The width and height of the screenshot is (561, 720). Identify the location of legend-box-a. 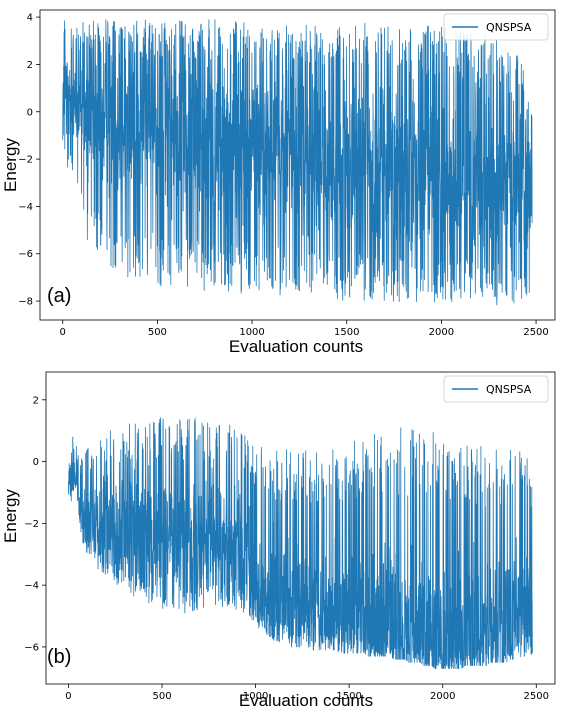
(496, 27).